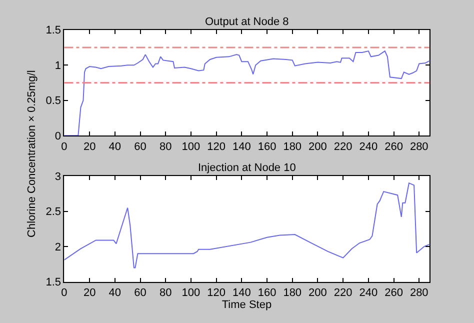  Describe the element at coordinates (247, 22) in the screenshot. I see `chart-title: Output at Node 8` at that location.